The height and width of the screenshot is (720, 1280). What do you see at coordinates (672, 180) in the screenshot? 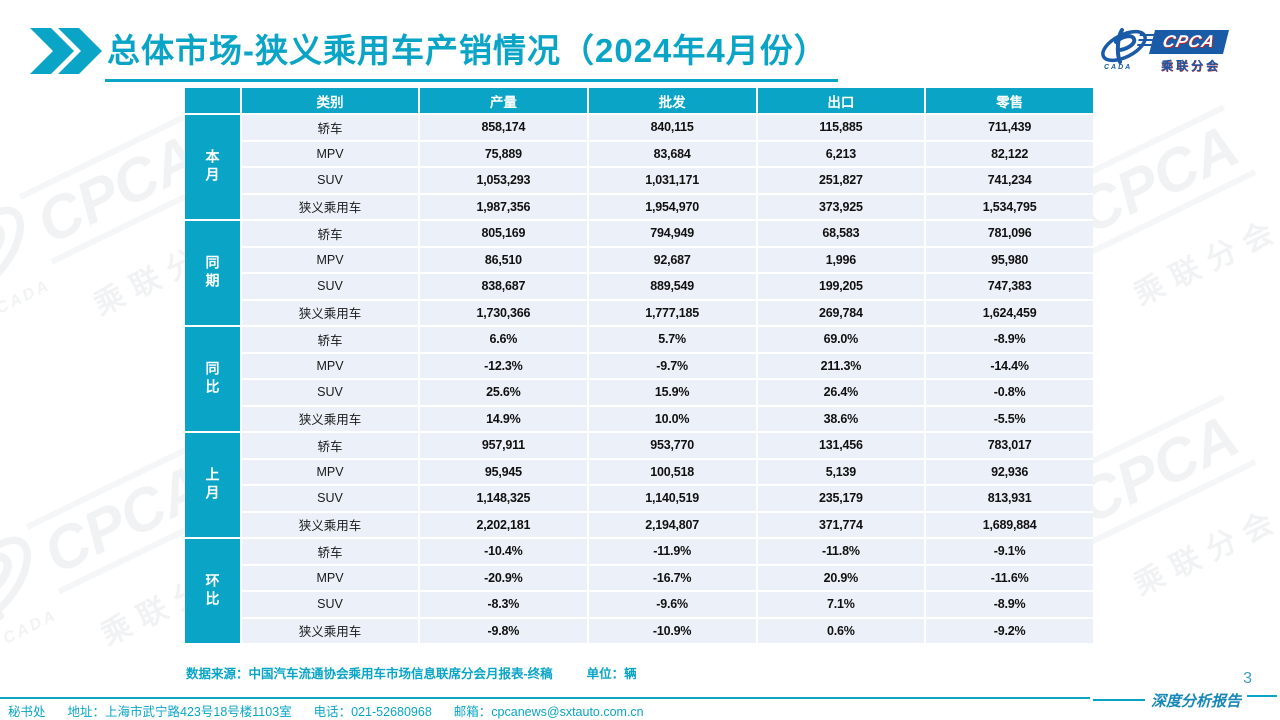
I see `value-cell: 1,031,171` at bounding box center [672, 180].